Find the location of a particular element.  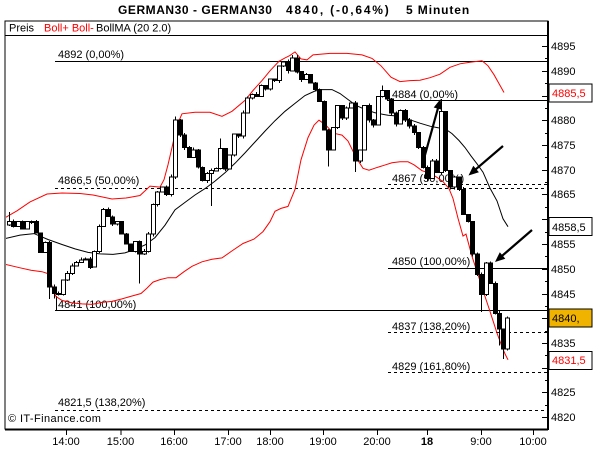

svg-text: 4831,5 is located at coordinates (569, 361).